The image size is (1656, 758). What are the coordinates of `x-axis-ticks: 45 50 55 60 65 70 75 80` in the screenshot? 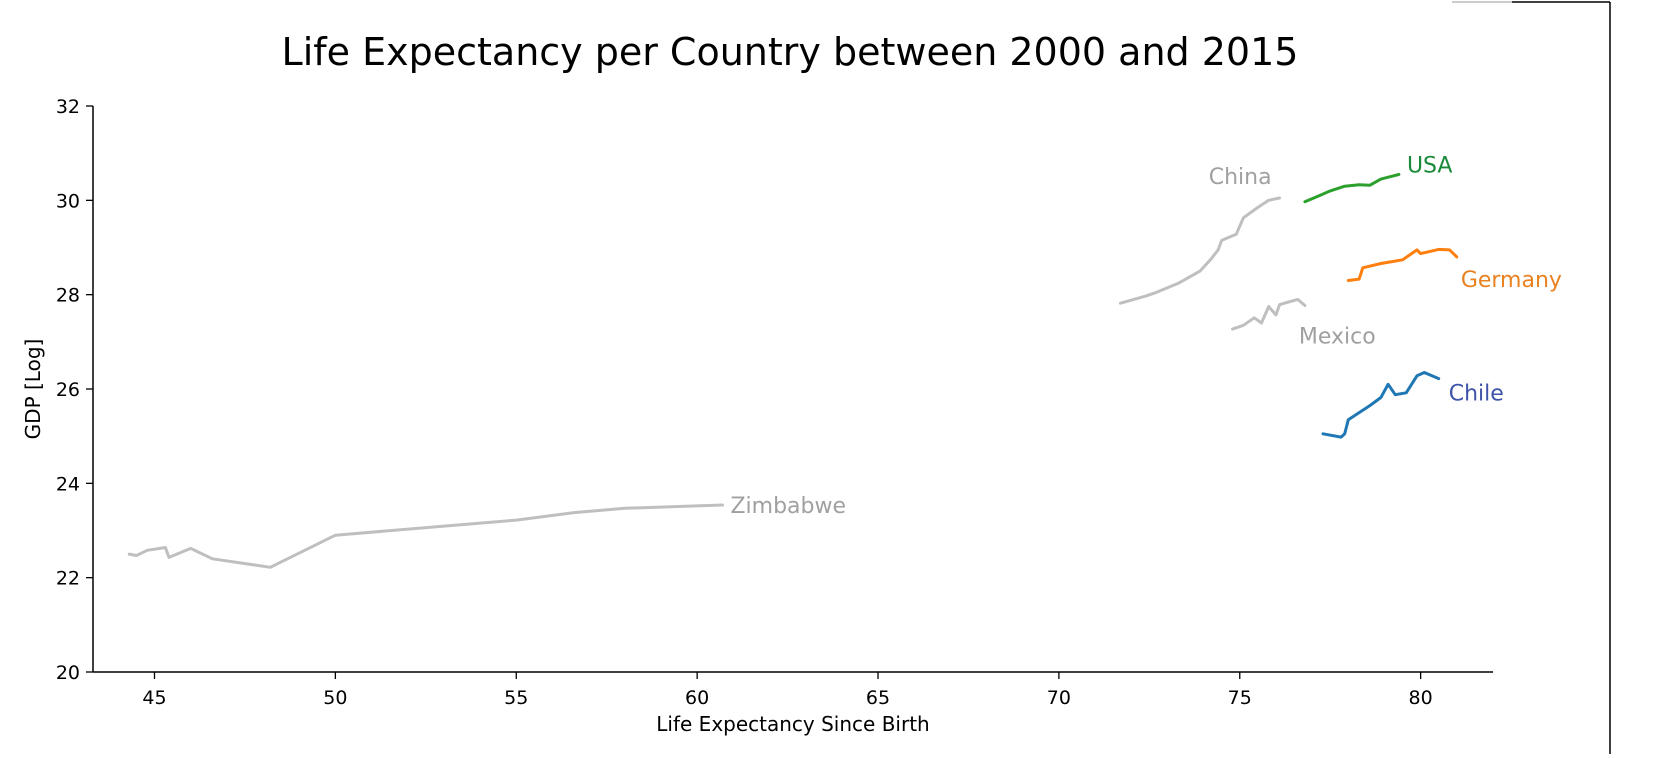 It's located at (787, 690).